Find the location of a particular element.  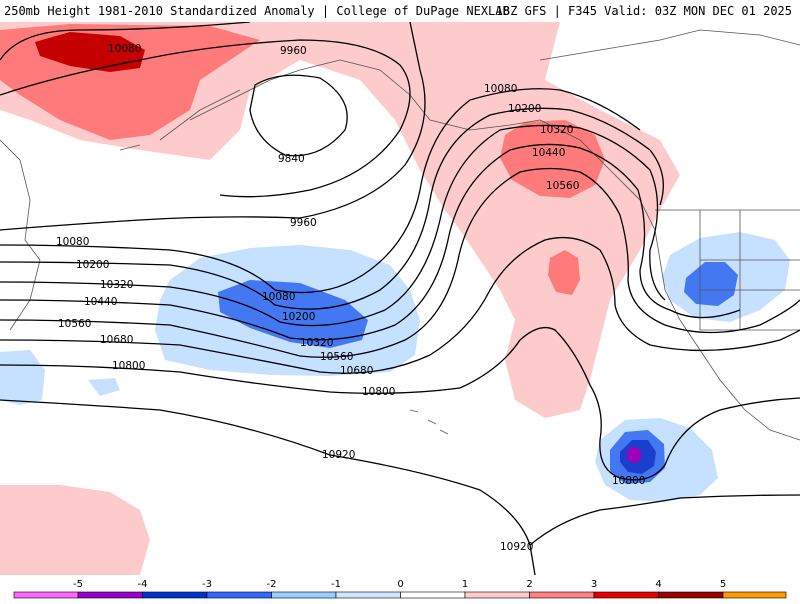

hawaii-islands is located at coordinates (429, 422).